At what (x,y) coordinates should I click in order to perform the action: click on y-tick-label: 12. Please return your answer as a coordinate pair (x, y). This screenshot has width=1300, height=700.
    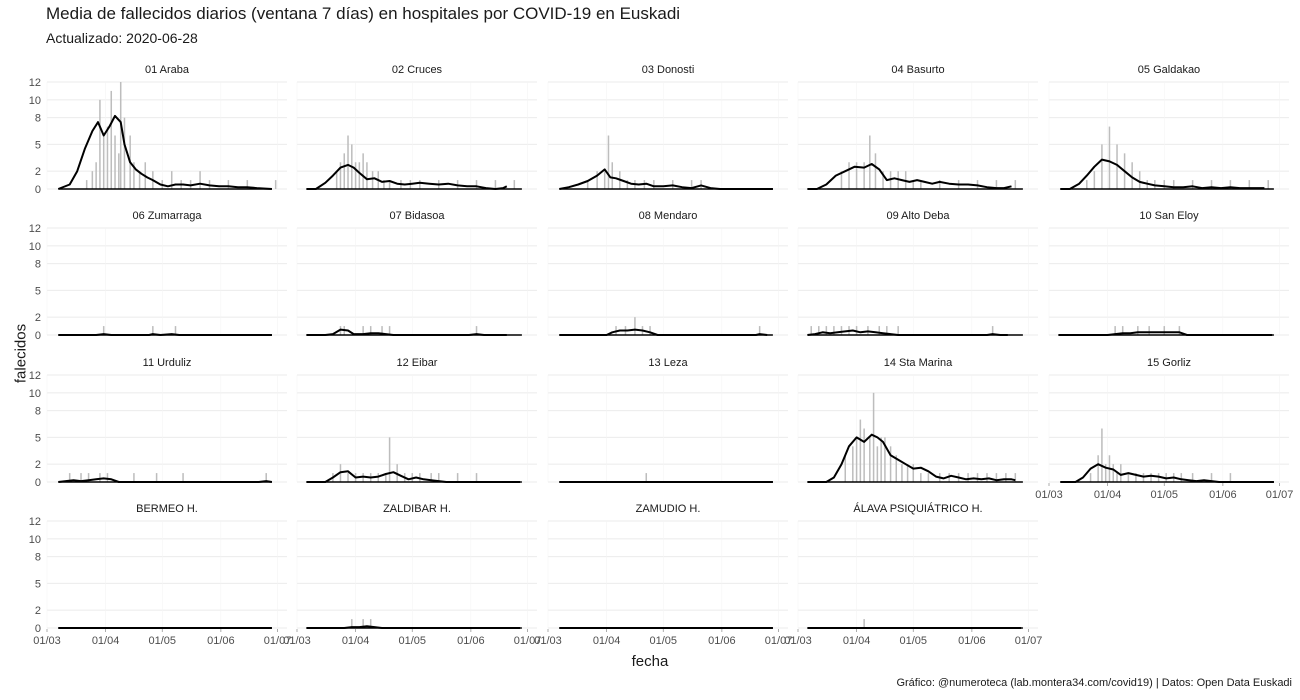
    Looking at the image, I should click on (35, 376).